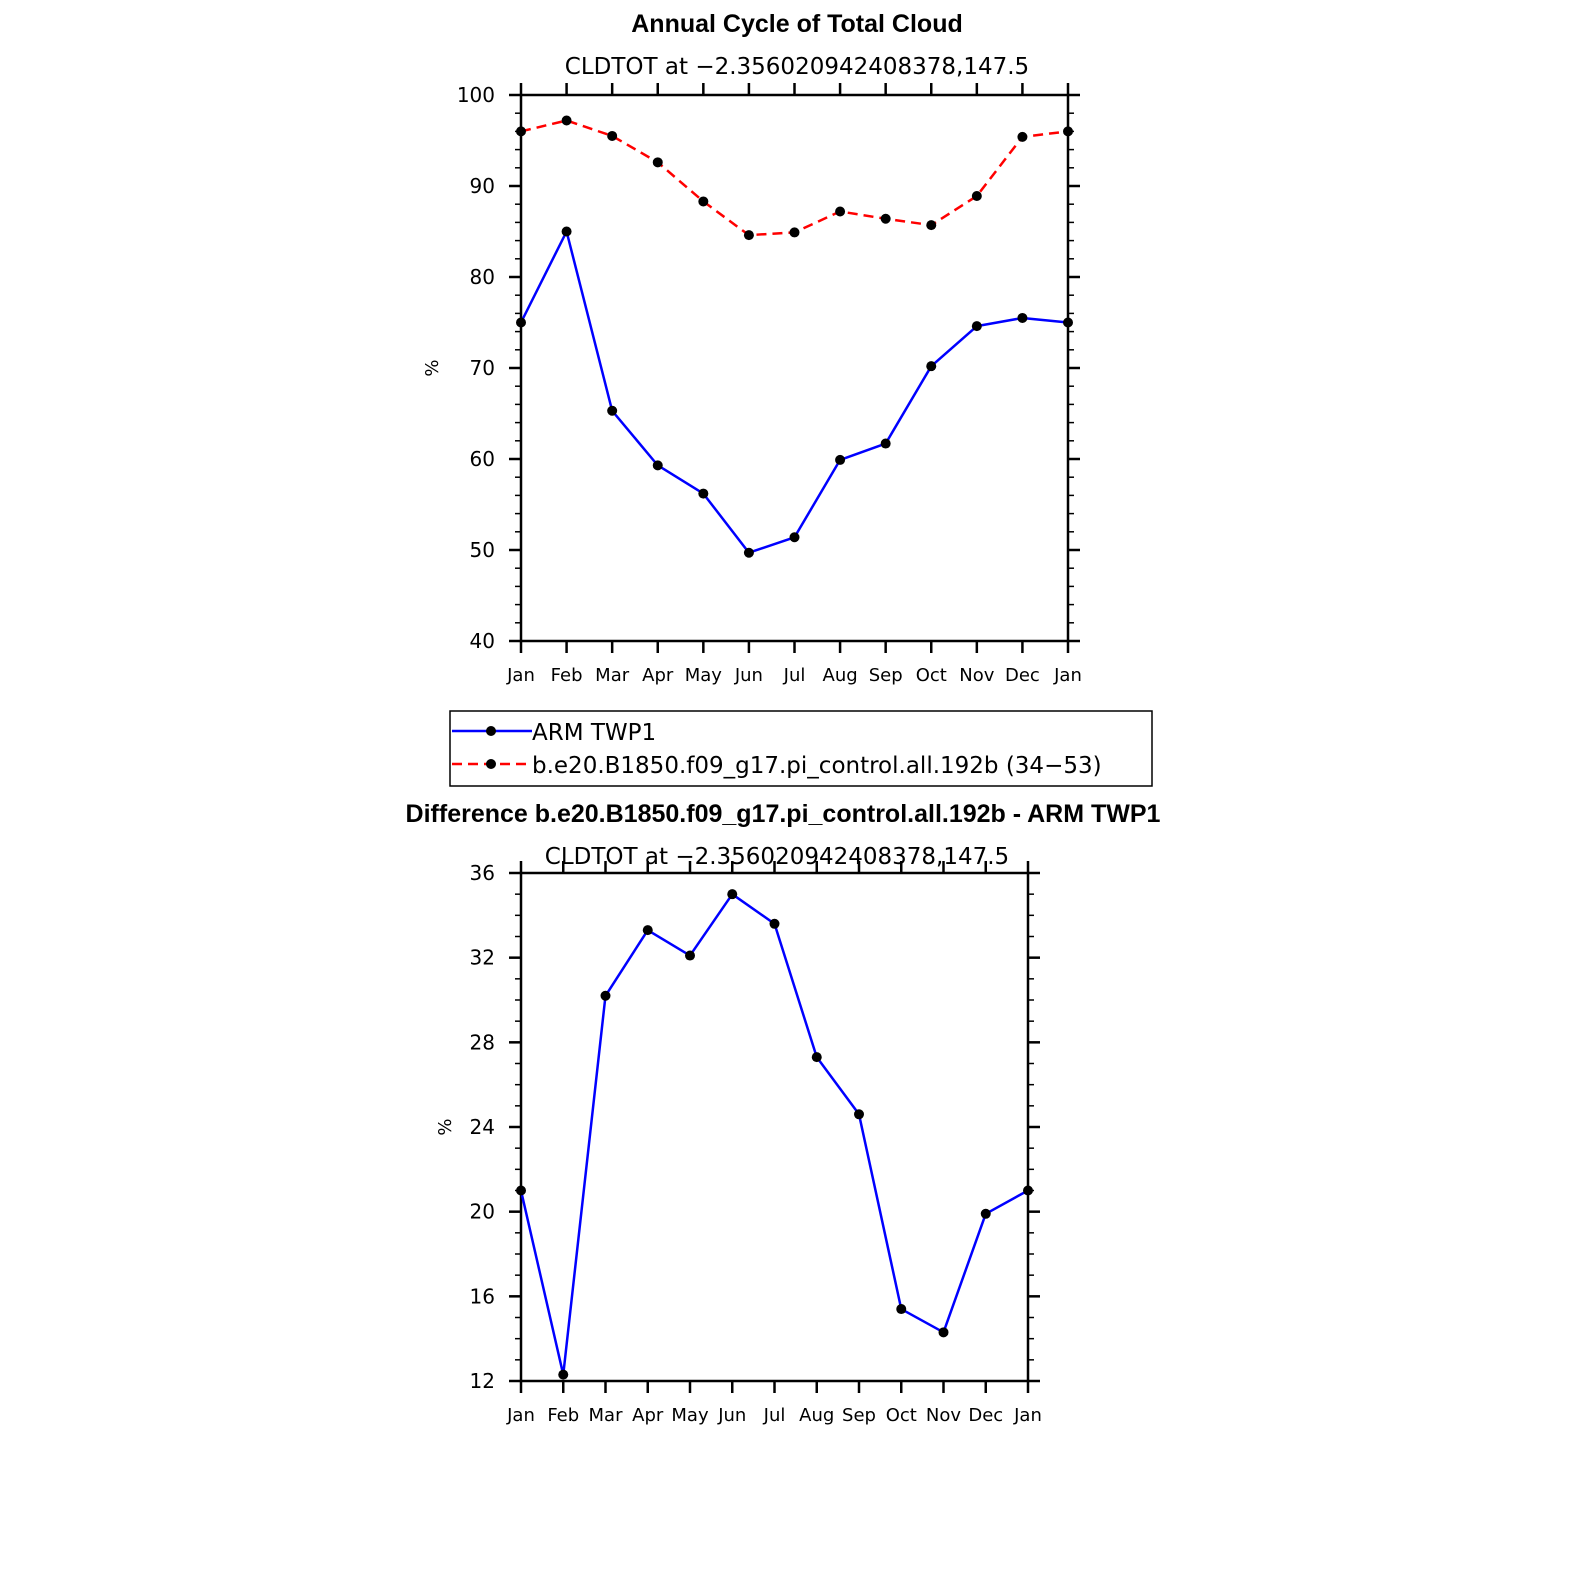 Image resolution: width=1574 pixels, height=1574 pixels. What do you see at coordinates (658, 675) in the screenshot?
I see `chart1-xtick-label: Apr` at bounding box center [658, 675].